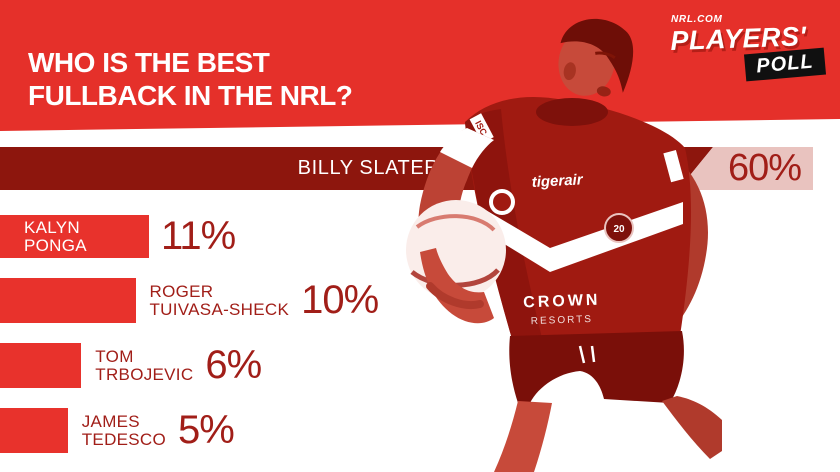 The height and width of the screenshot is (472, 840). I want to click on result-bar-roger-tuivasa-sheck, so click(68, 300).